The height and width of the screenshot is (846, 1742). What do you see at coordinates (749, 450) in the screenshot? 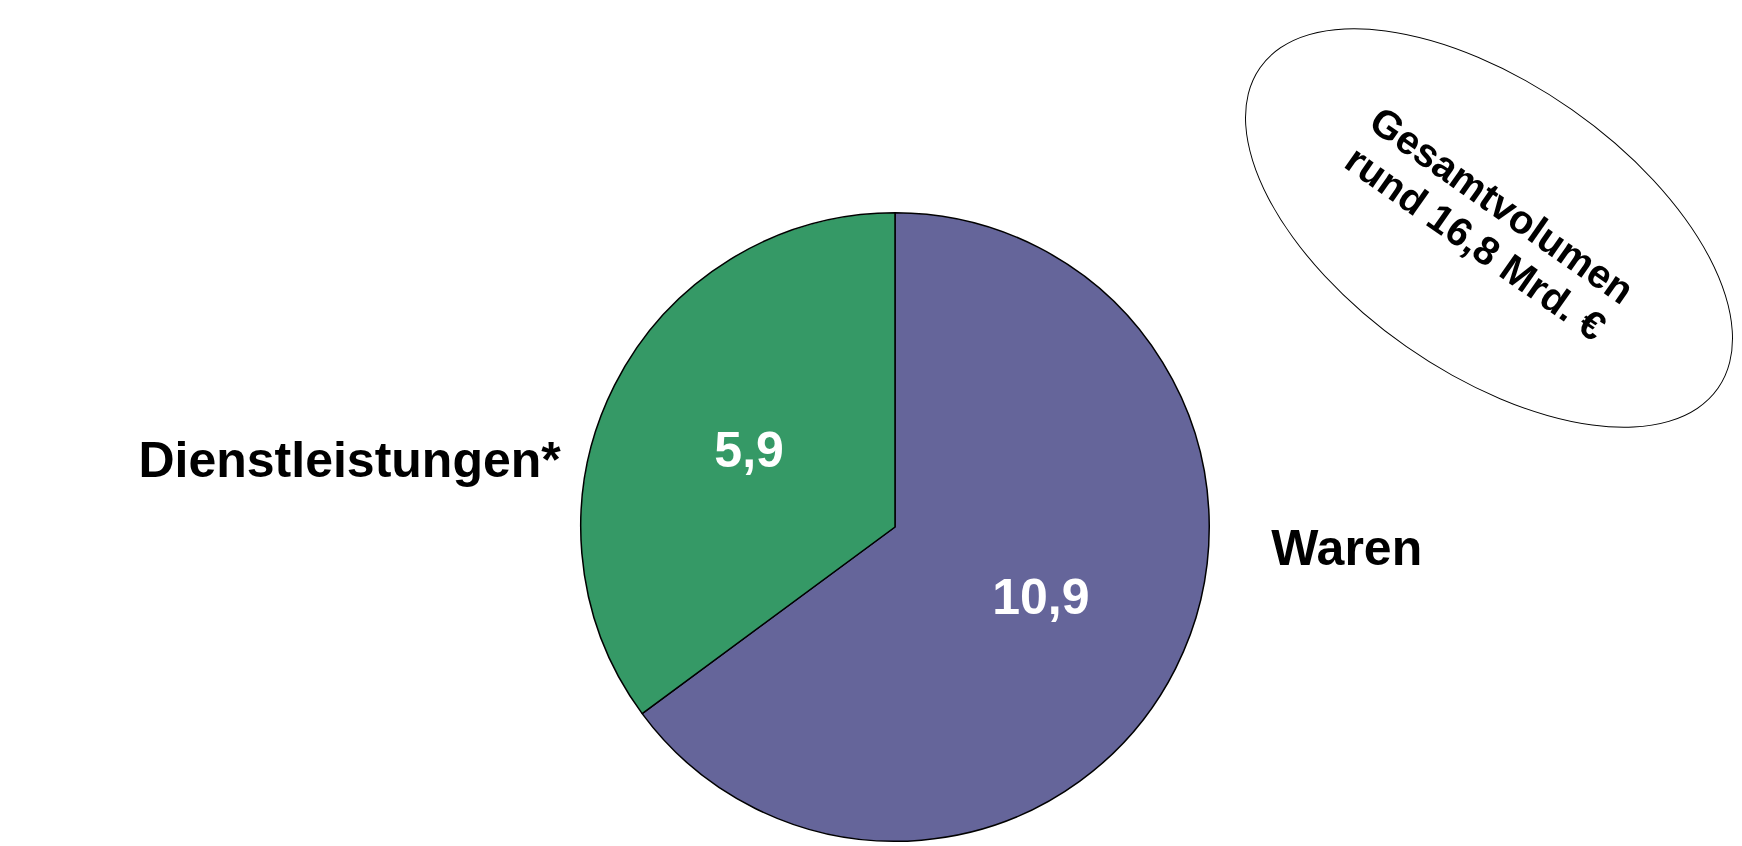
I see `data-label: 5,9` at bounding box center [749, 450].